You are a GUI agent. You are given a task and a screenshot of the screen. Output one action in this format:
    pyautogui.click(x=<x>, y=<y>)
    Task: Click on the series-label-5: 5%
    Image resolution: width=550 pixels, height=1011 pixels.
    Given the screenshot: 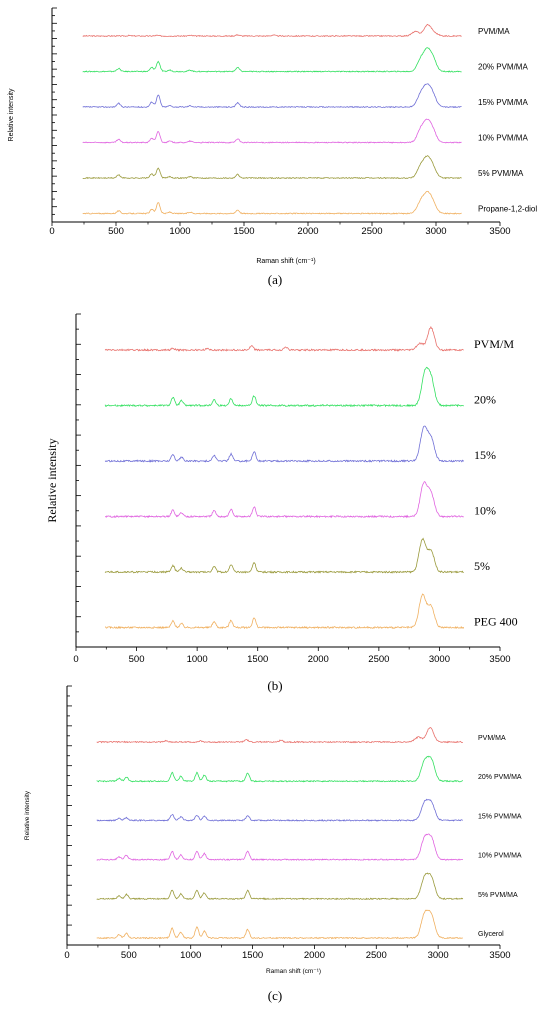 What is the action you would take?
    pyautogui.click(x=482, y=566)
    